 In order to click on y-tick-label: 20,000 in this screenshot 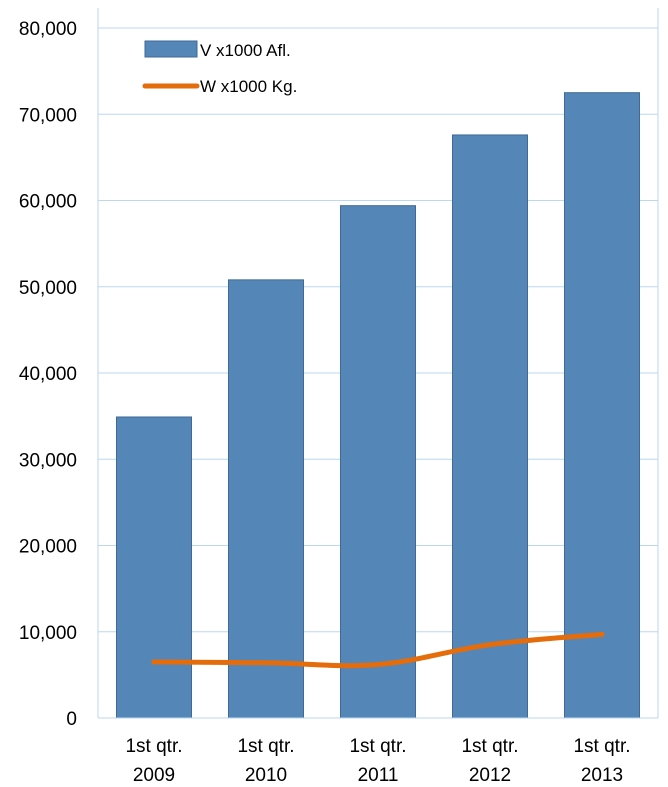, I will do `click(48, 547)`.